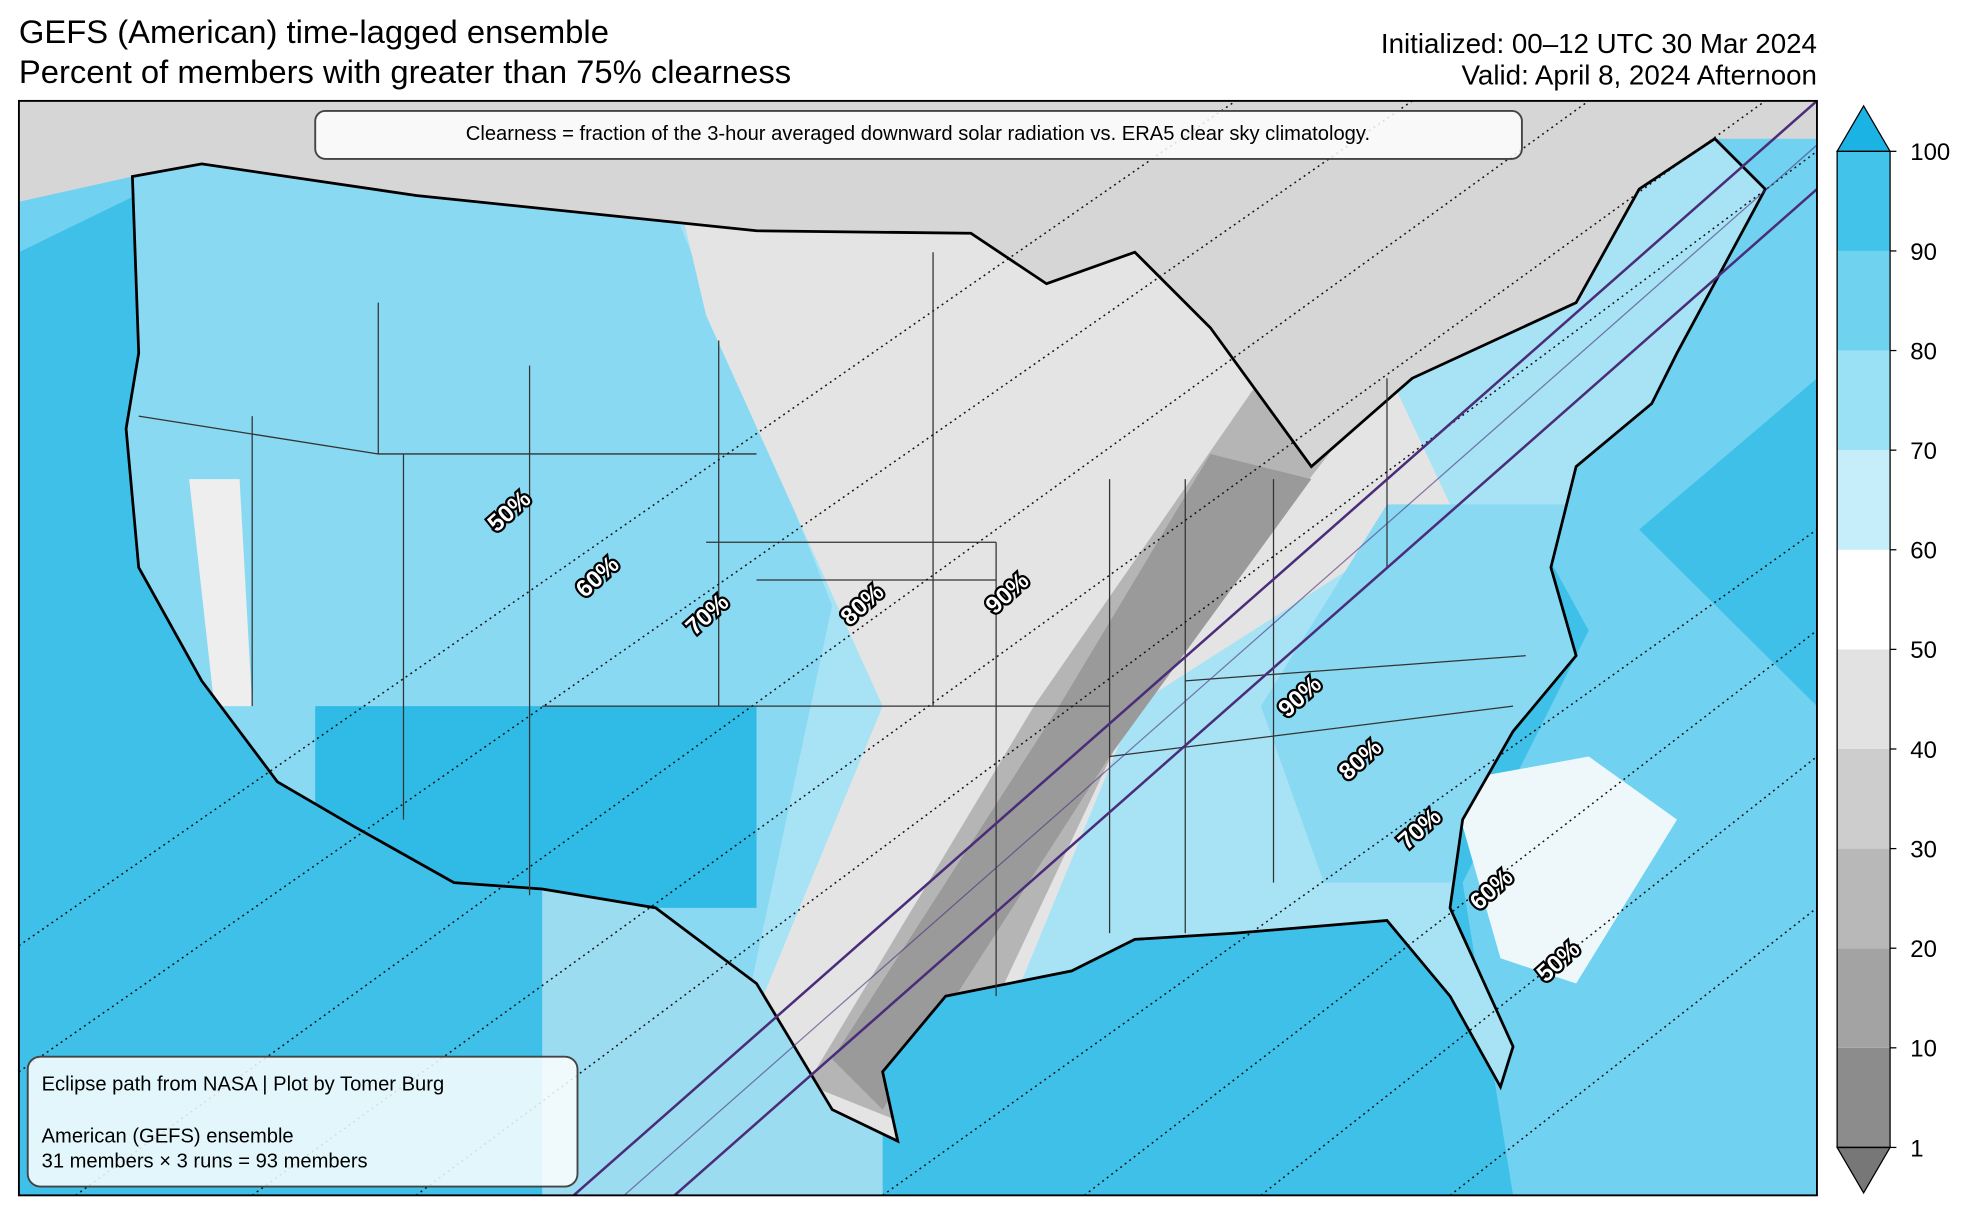  Describe the element at coordinates (1923, 252) in the screenshot. I see `colorbar-tick-label: 90` at that location.